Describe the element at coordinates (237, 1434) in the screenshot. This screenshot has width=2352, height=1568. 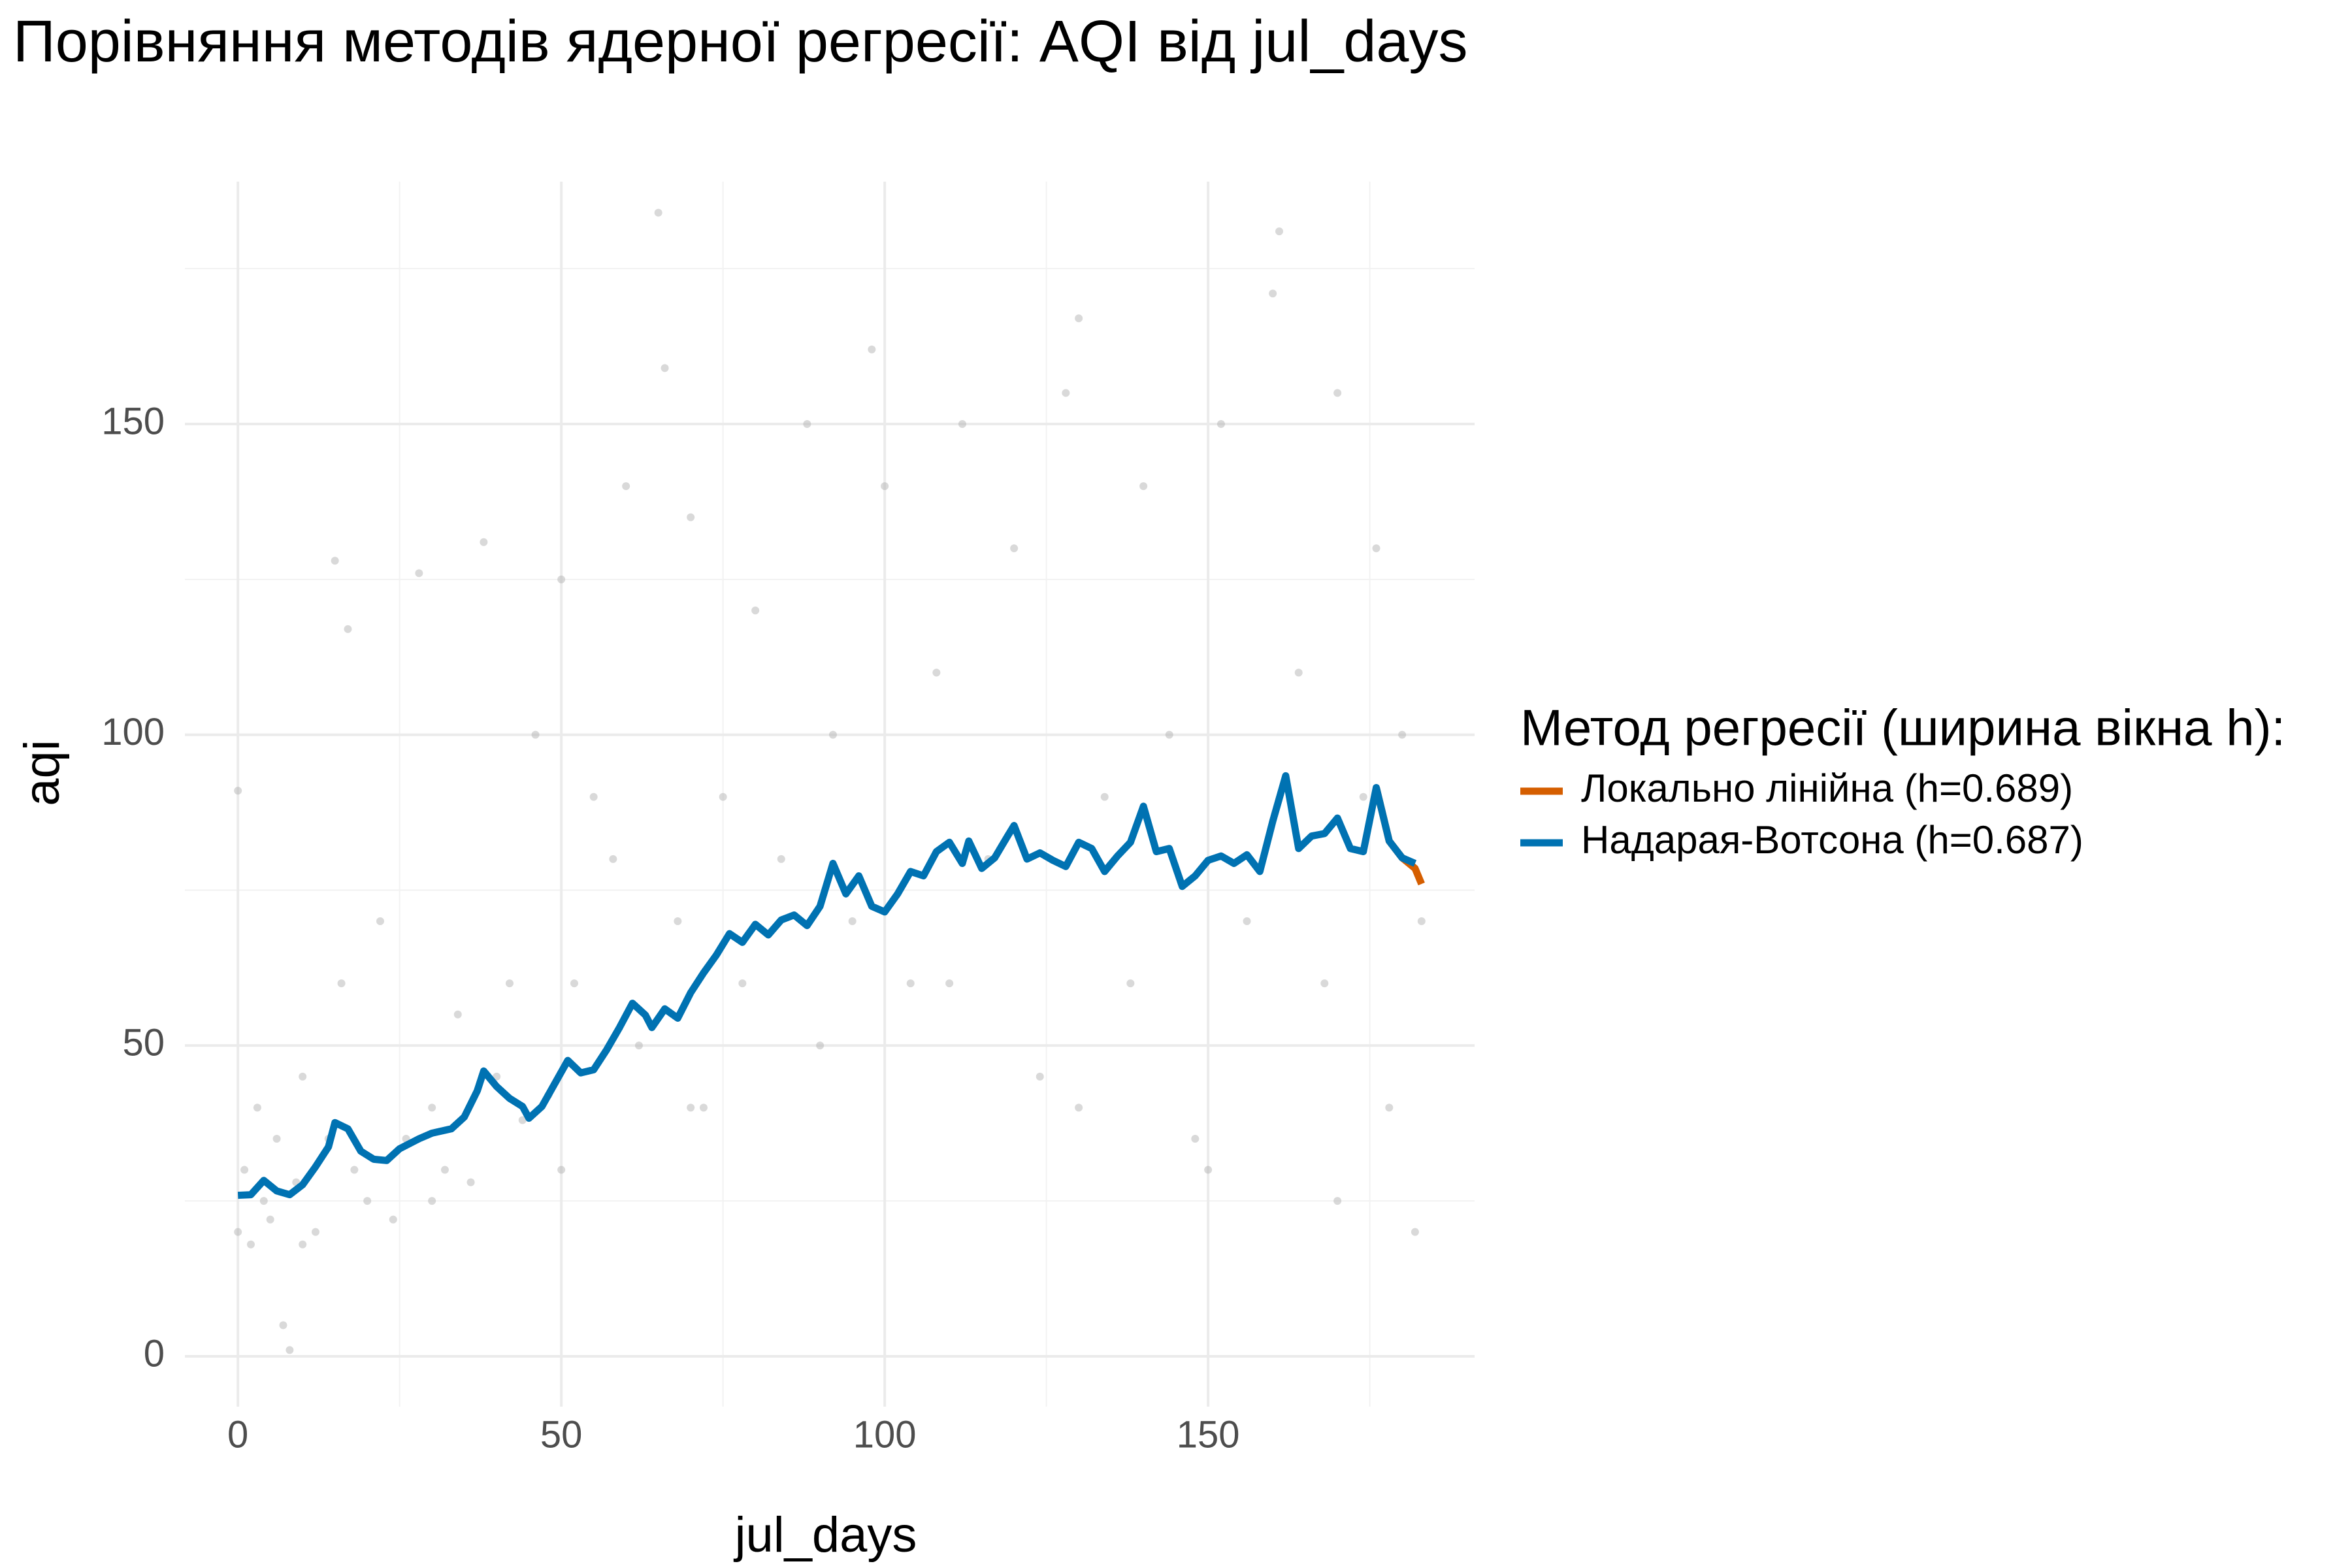
I see `x-tick-label: 0` at that location.